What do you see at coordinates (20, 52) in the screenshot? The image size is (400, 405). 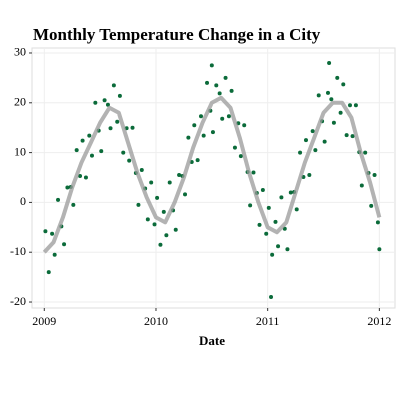 I see `y-tick-label: 30` at bounding box center [20, 52].